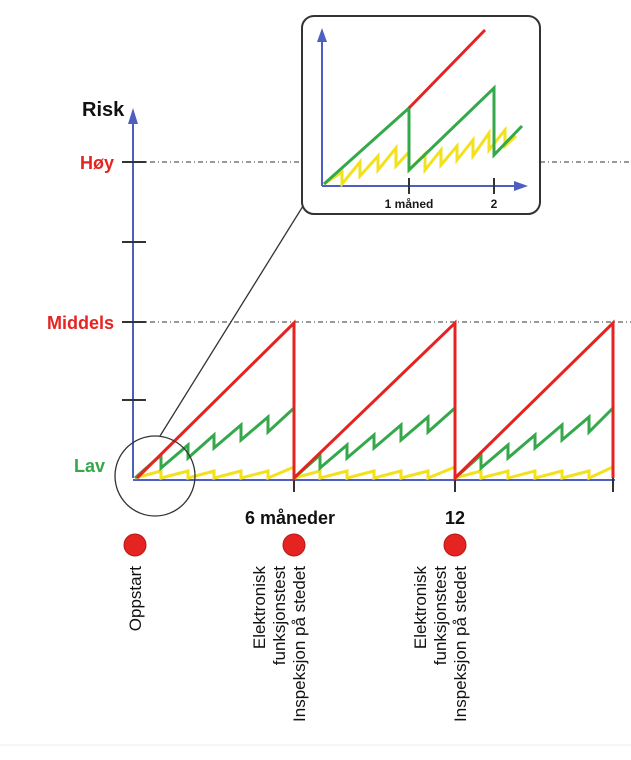 The width and height of the screenshot is (631, 760). Describe the element at coordinates (322, 35) in the screenshot. I see `inset-y-axis-arrow` at that location.